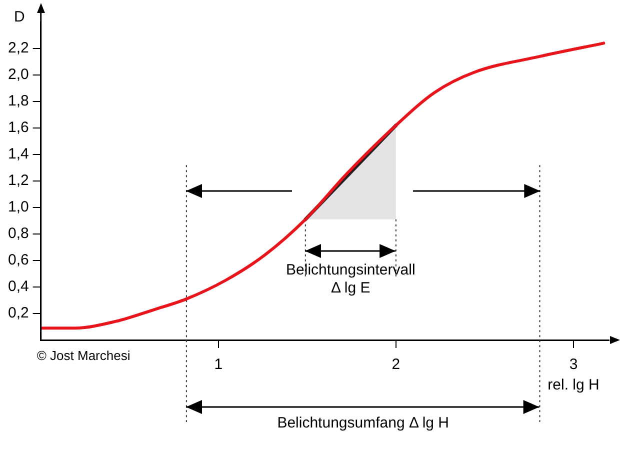 This screenshot has width=623, height=452. I want to click on x-tick-label: 2, so click(396, 365).